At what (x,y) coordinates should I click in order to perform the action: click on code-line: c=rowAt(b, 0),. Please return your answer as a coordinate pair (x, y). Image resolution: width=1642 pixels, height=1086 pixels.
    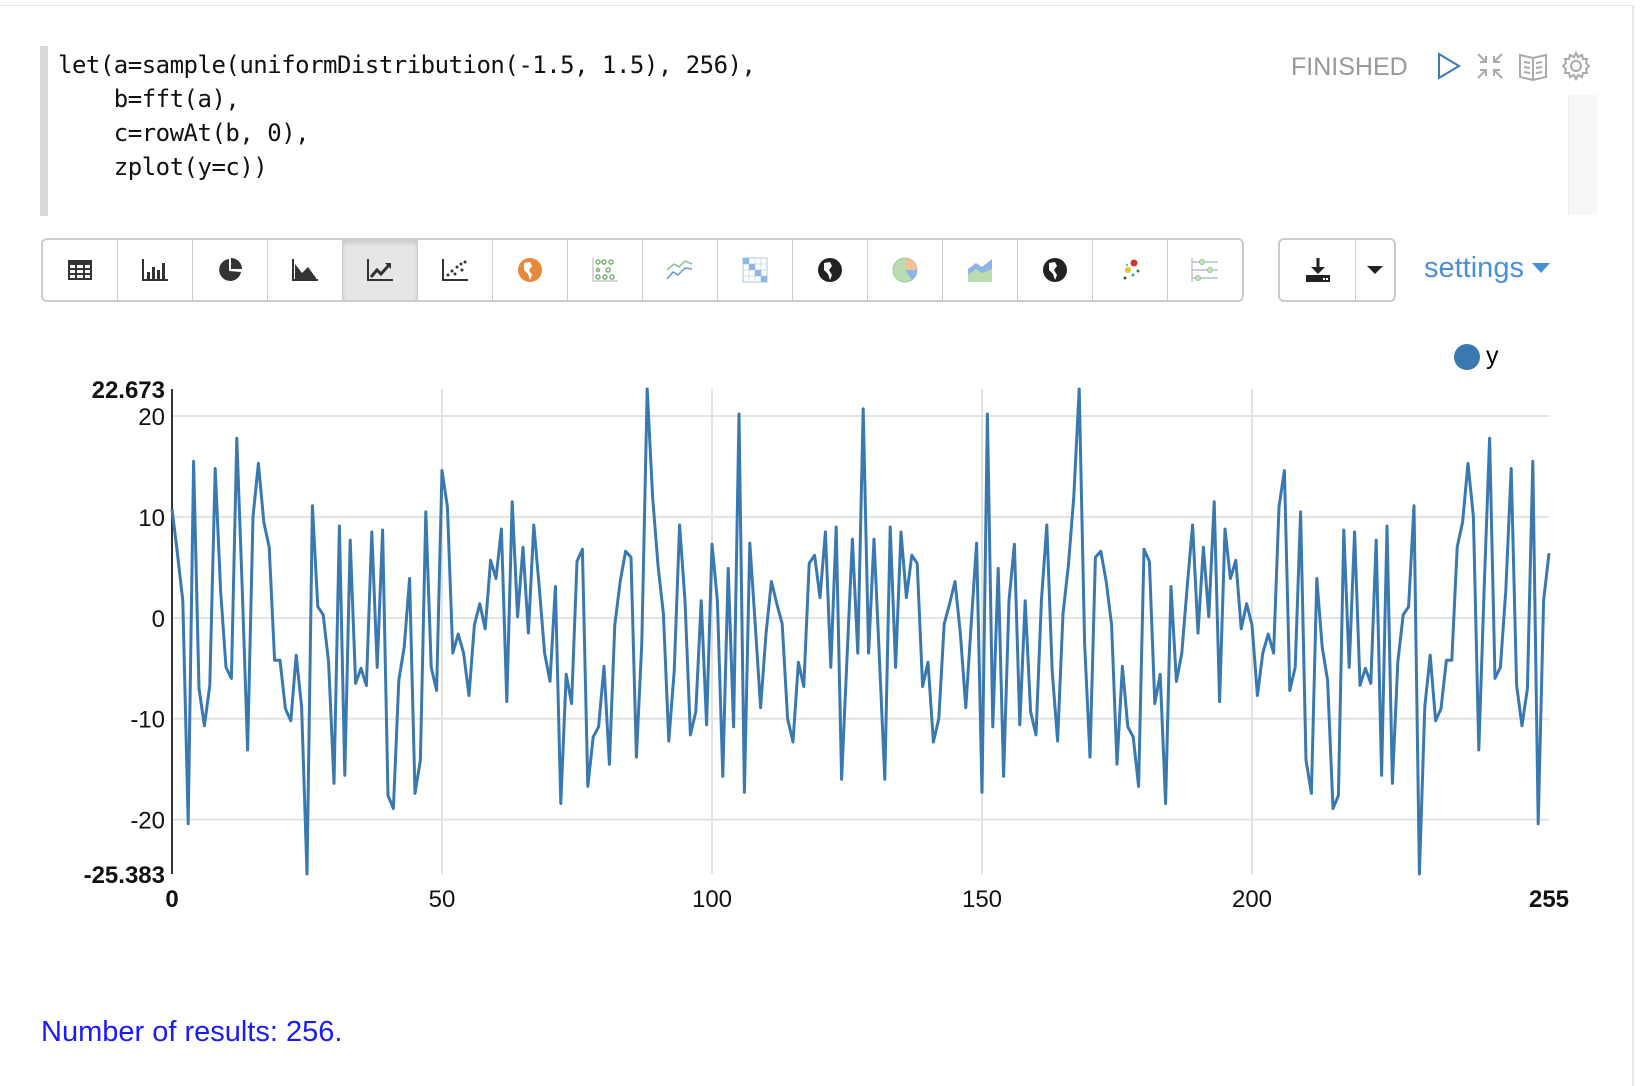
    Looking at the image, I should click on (184, 133).